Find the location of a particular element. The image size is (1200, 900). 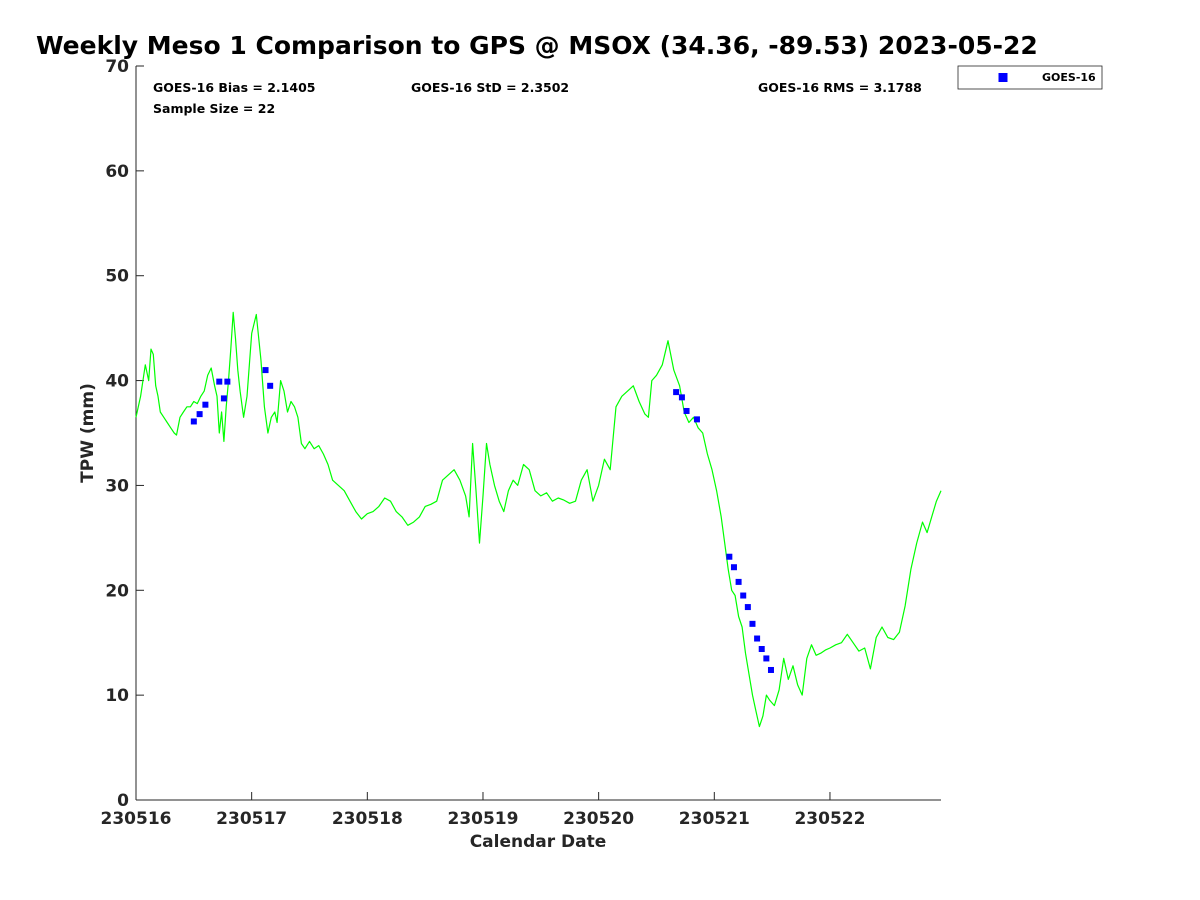

y-tick-label: 60 is located at coordinates (117, 172).